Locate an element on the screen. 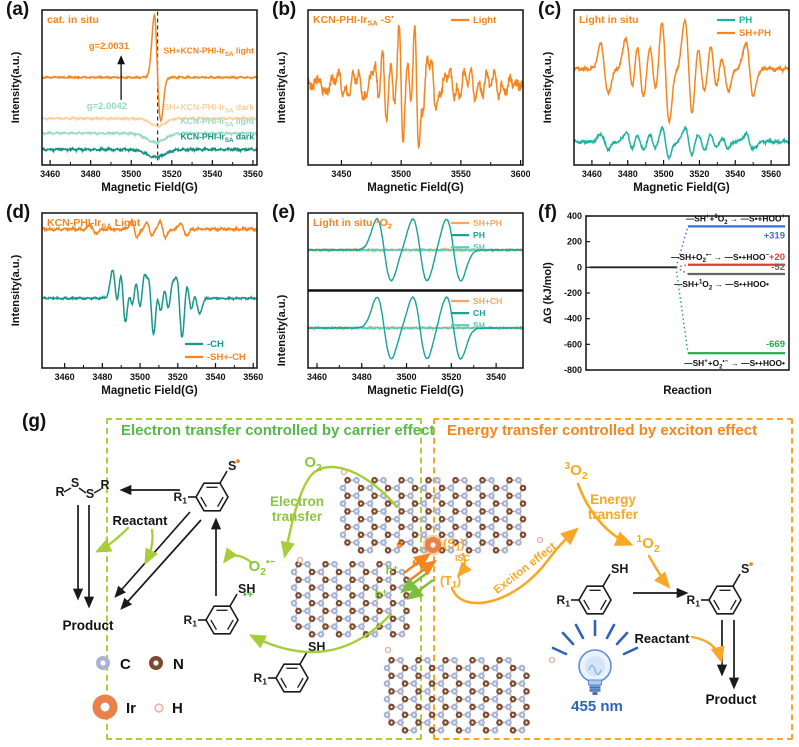 This screenshot has width=799, height=747. panel-label-a: (a) is located at coordinates (18, 10).